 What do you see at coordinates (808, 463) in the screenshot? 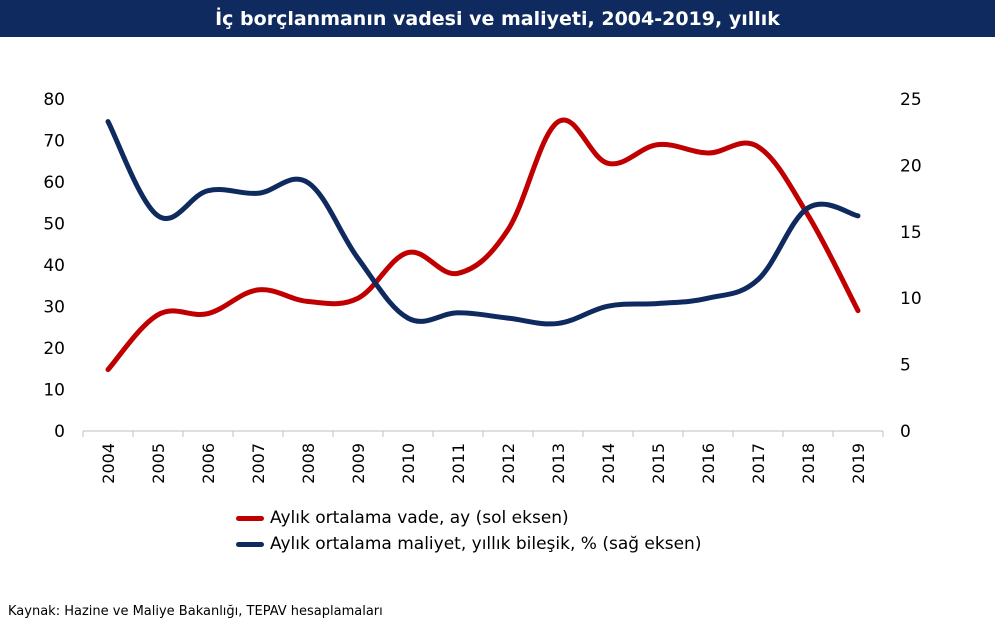
I see `x-tick-label: 2018` at bounding box center [808, 463].